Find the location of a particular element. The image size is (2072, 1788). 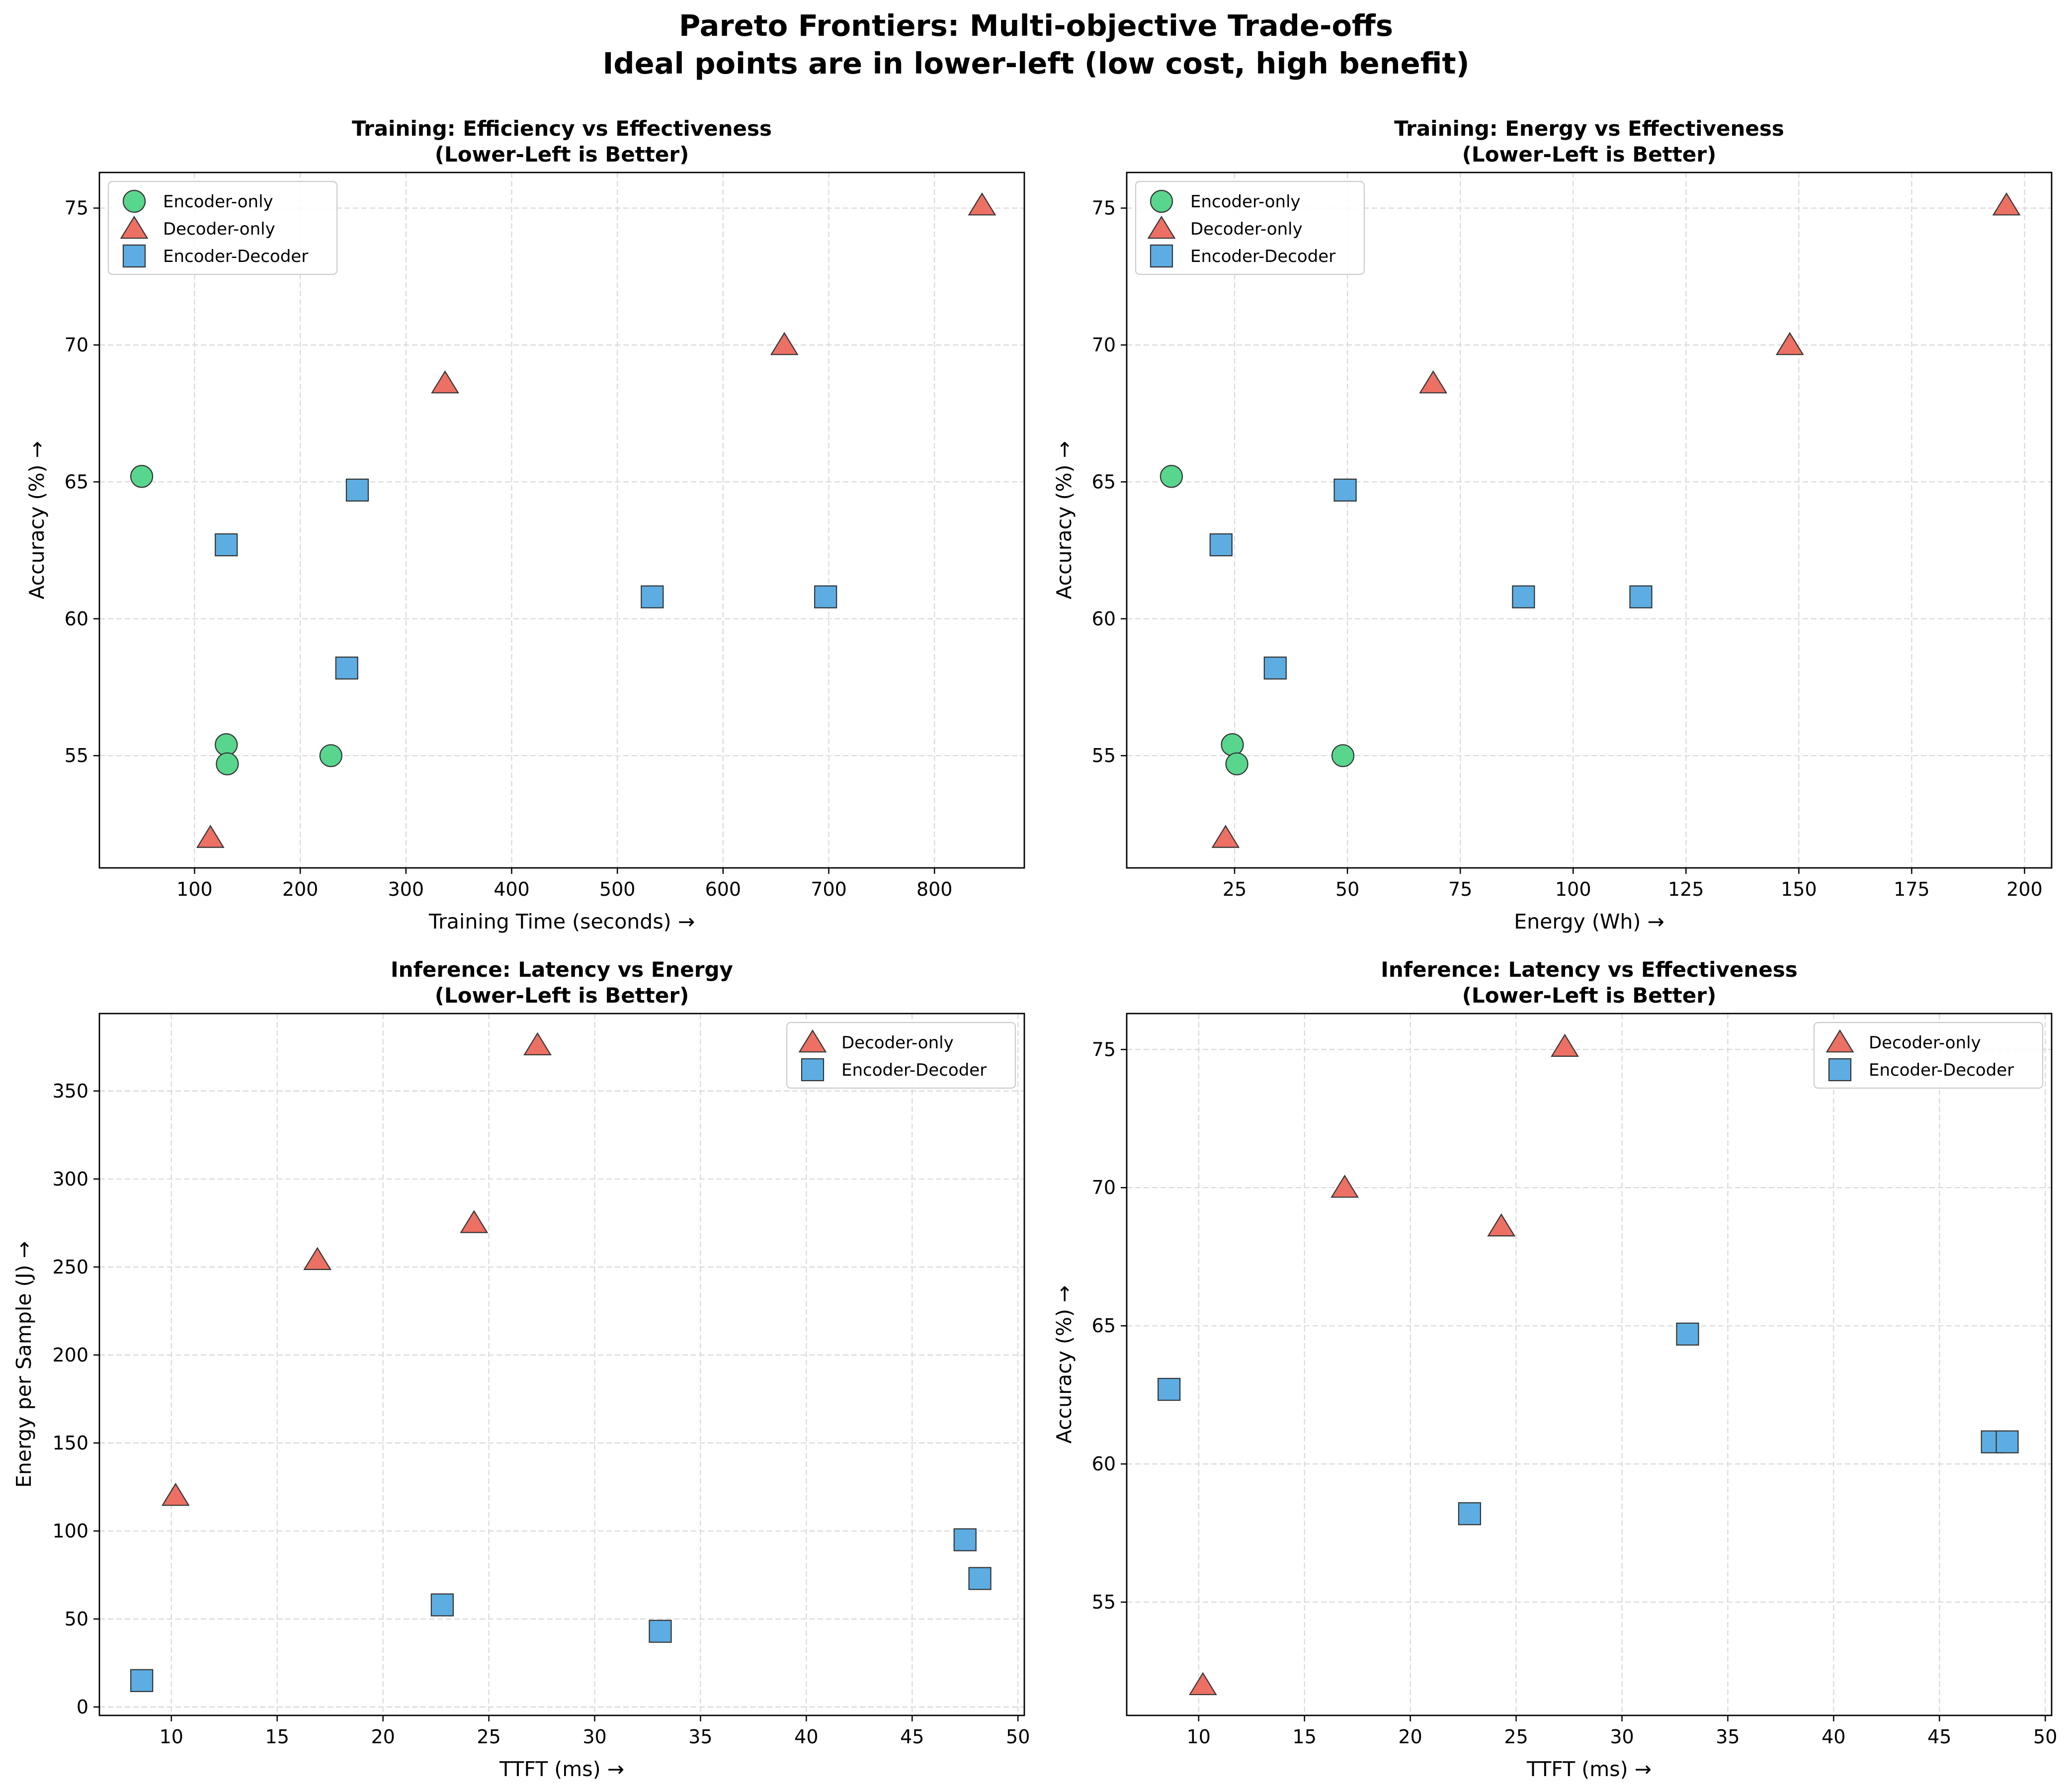

x-tick-label: 25 is located at coordinates (488, 1737).